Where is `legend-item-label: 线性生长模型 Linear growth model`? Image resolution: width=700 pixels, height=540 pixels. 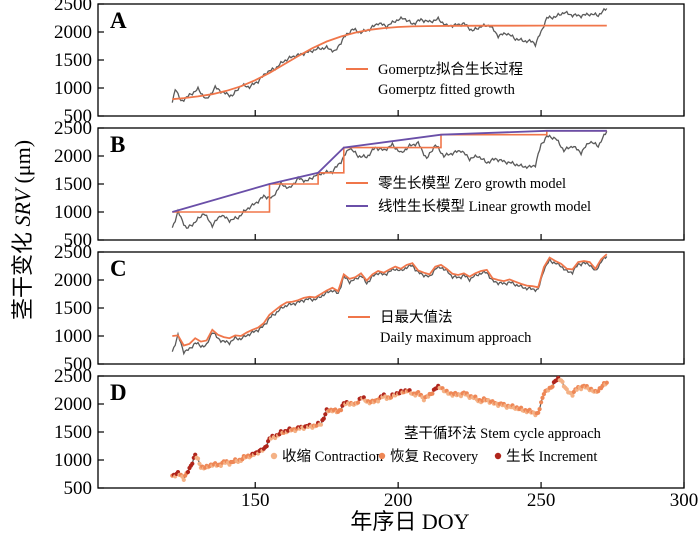
legend-item-label: 线性生长模型 Linear growth model is located at coordinates (484, 206).